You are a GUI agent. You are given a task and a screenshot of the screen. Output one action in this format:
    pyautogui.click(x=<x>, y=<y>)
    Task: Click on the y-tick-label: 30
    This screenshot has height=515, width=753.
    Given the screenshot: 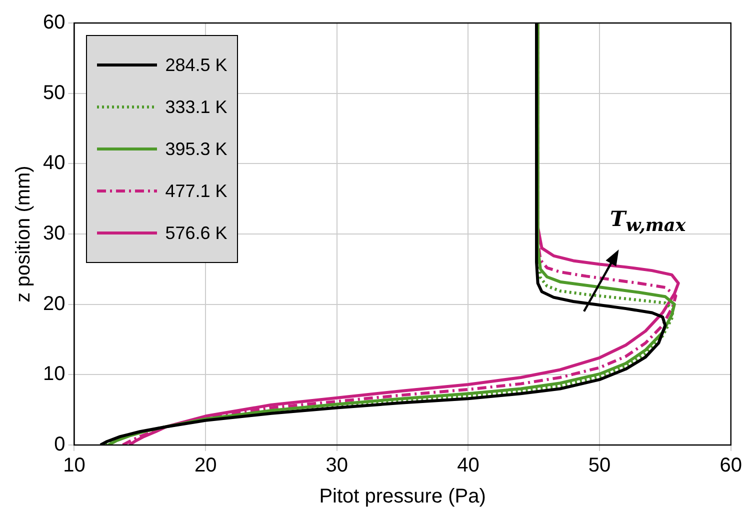 What is the action you would take?
    pyautogui.click(x=54, y=233)
    